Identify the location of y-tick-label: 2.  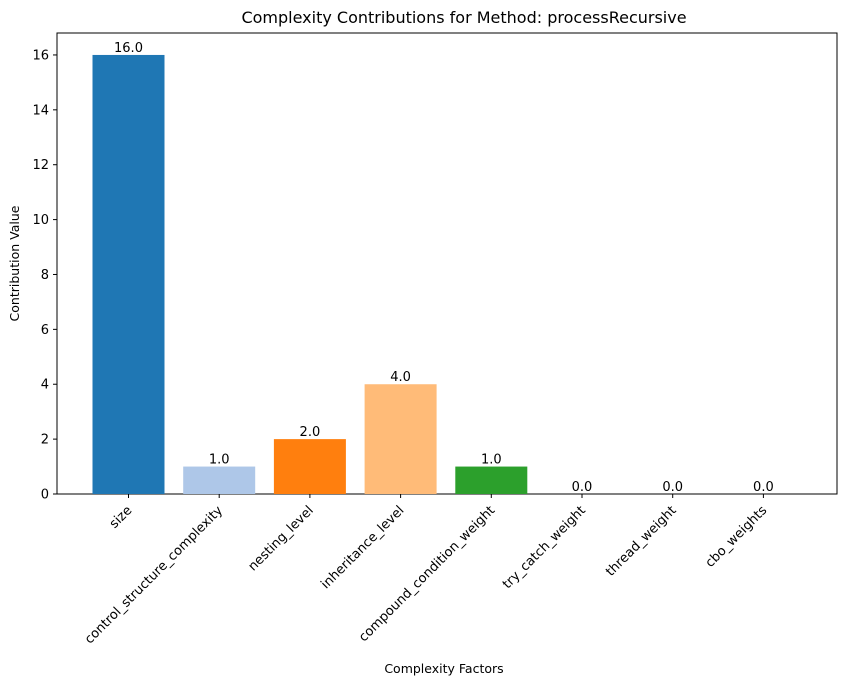
(45, 440).